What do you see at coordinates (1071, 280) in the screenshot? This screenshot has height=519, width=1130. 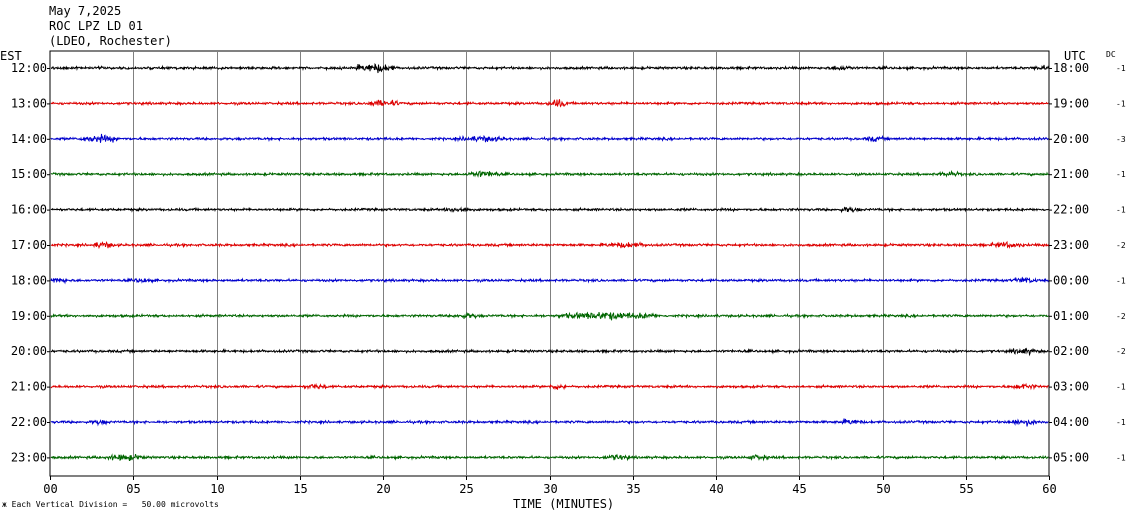 I see `row-label-utc: 00:00` at bounding box center [1071, 280].